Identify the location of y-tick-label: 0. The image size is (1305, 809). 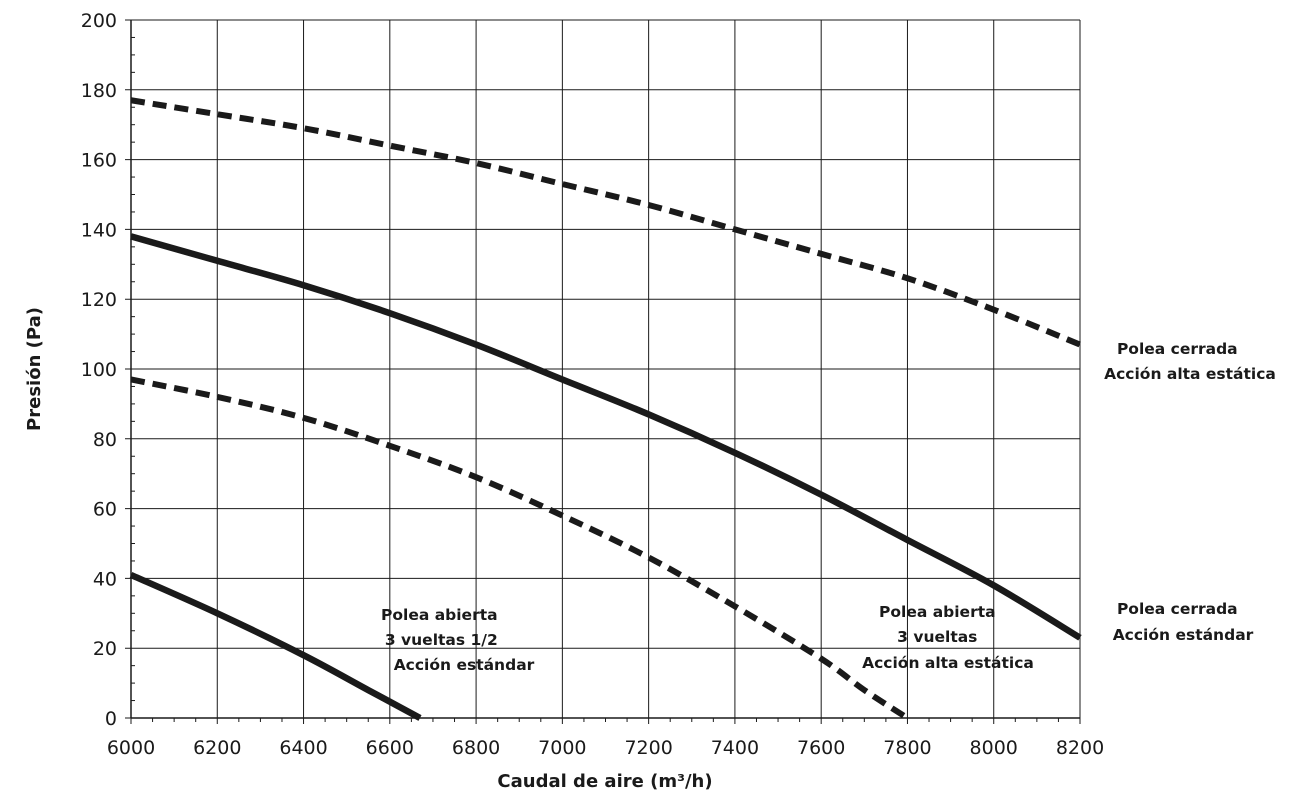
(111, 719).